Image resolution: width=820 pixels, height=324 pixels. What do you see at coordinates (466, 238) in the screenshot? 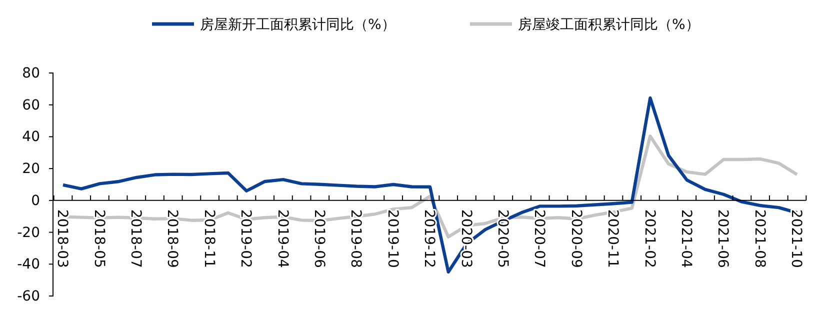
I see `x-tick-label: 2020-03` at bounding box center [466, 238].